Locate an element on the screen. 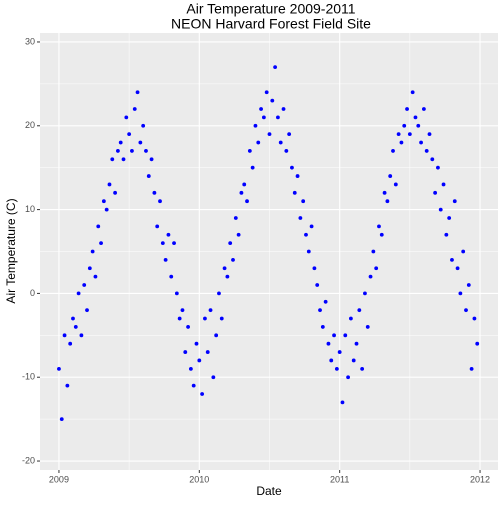 The height and width of the screenshot is (509, 504). x-tick-label: 2009 is located at coordinates (59, 479).